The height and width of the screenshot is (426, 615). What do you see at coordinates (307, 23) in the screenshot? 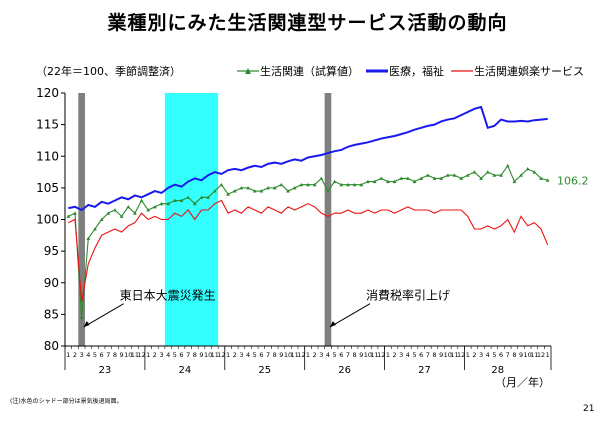
I see `page-title: 業種別にみた生活関連型サービス活動の動向` at bounding box center [307, 23].